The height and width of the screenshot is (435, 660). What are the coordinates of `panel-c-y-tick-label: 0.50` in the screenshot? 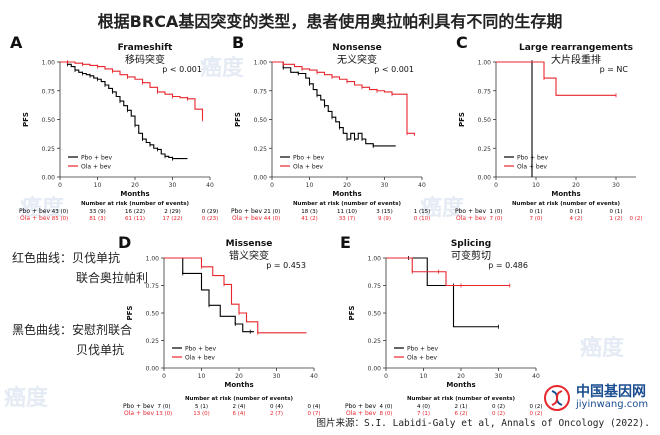 It's located at (485, 120).